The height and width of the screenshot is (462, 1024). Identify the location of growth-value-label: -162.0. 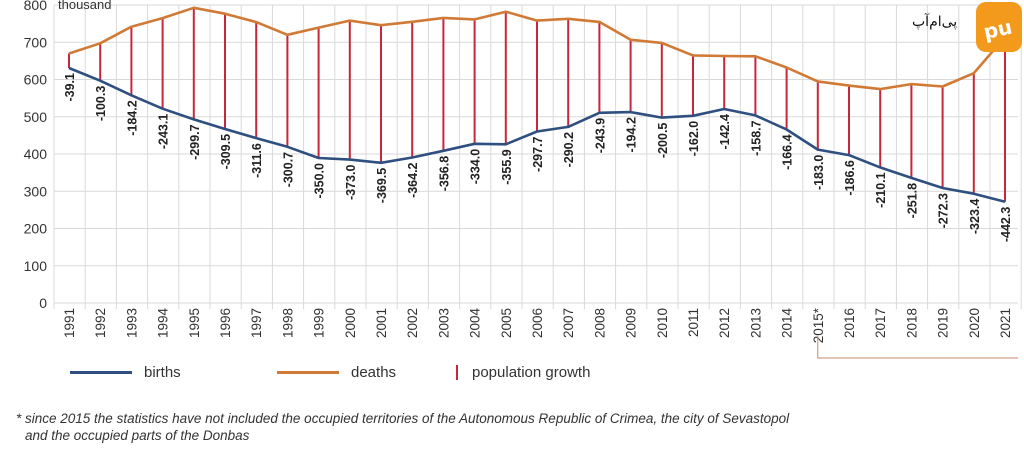
(694, 138).